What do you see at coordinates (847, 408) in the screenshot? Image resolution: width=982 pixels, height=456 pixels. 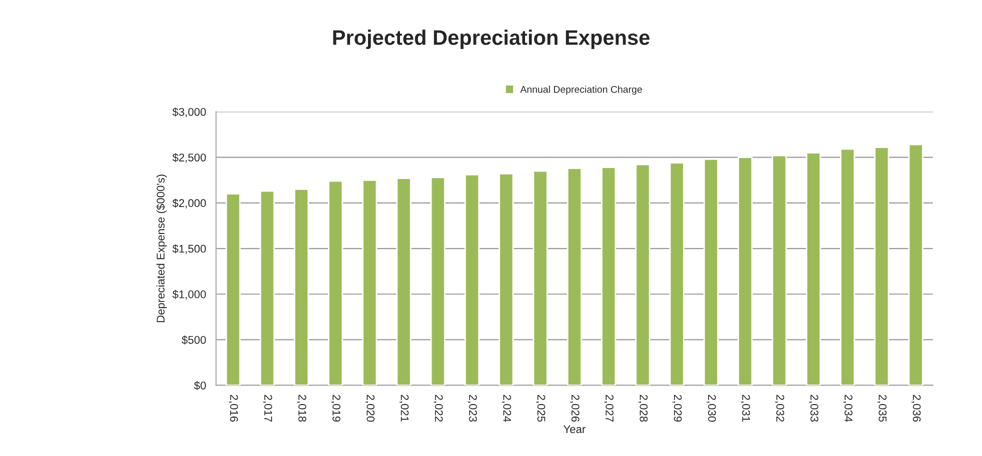 I see `x-tick-label: 2,034` at bounding box center [847, 408].